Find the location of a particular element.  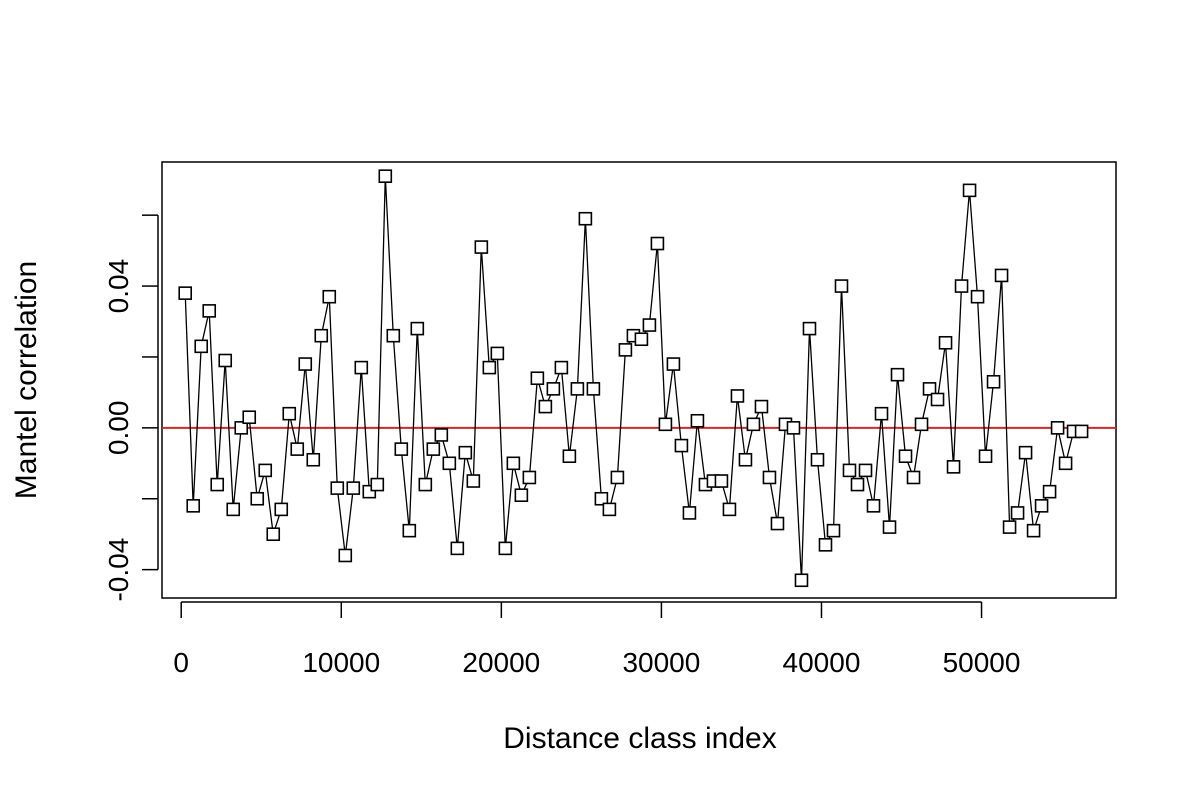

y-tick-label: -0.04 is located at coordinates (118, 570).